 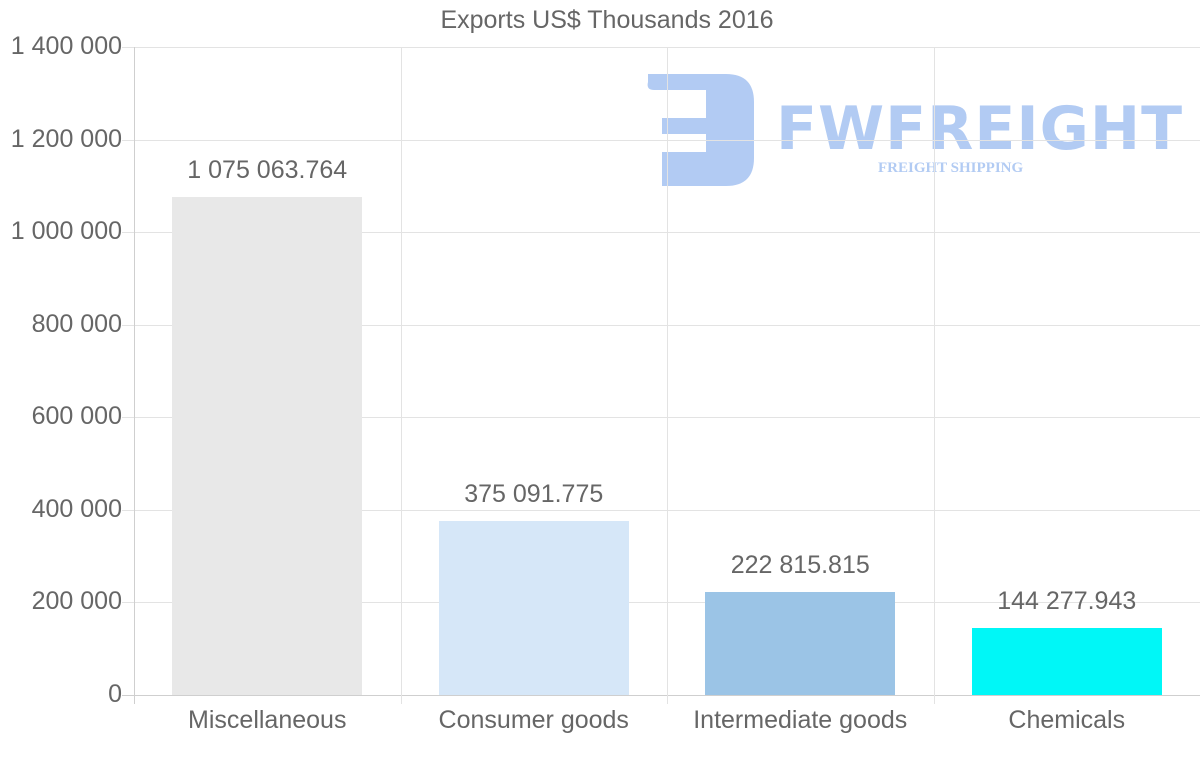 What do you see at coordinates (980, 129) in the screenshot?
I see `watermark-brand: FWFREIGHT` at bounding box center [980, 129].